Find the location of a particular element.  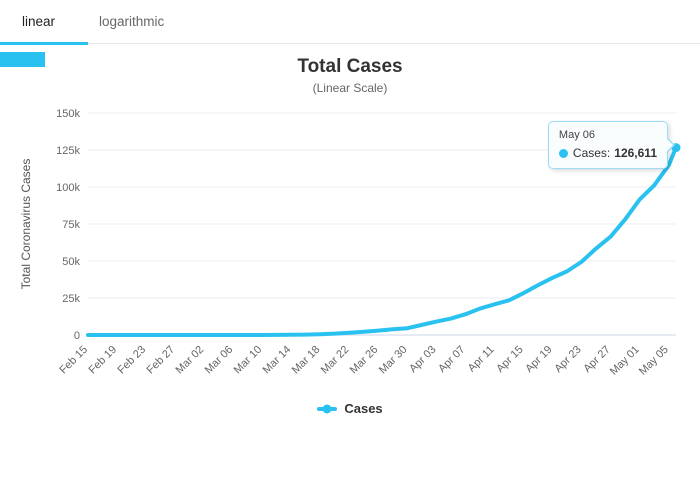

accent-block is located at coordinates (22, 59).